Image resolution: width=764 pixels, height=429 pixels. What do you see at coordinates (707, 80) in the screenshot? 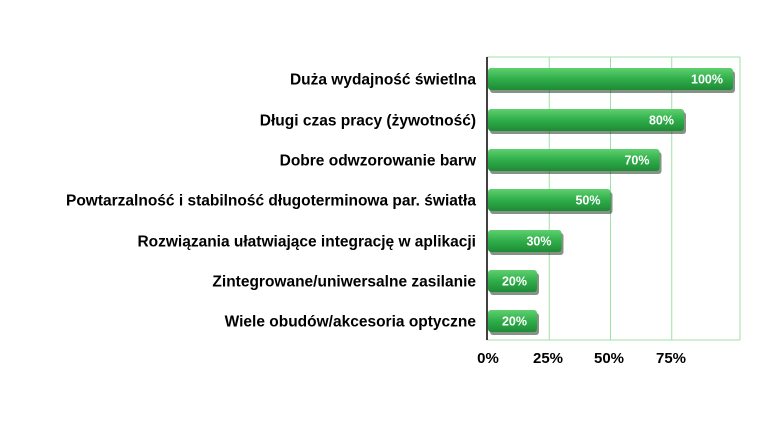
I see `bar-value-label: 100%` at bounding box center [707, 80].